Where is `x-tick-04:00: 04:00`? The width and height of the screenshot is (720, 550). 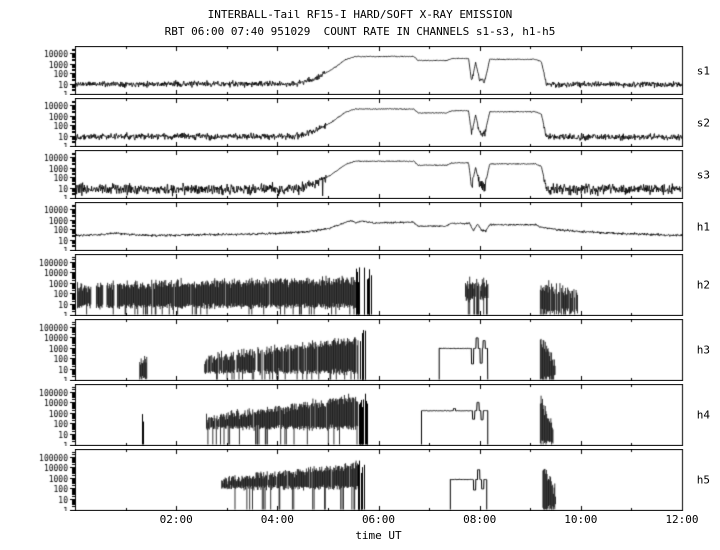 x-tick-04:00: 04:00 is located at coordinates (277, 519).